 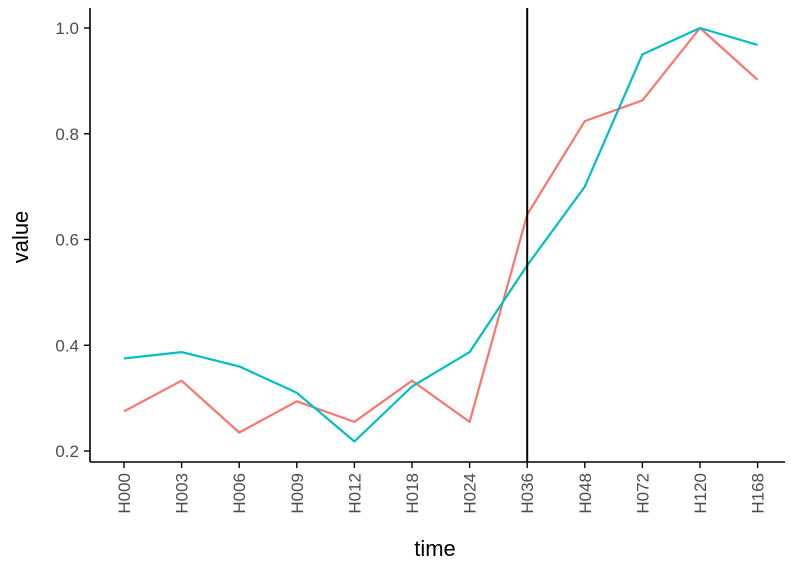 I want to click on x-tick-label: H009, so click(x=297, y=493).